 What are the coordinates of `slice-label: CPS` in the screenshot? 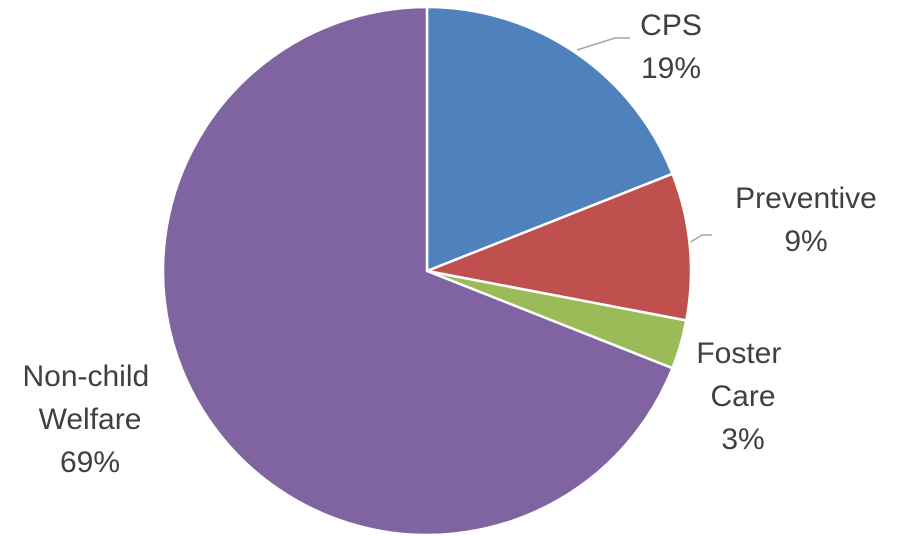 It's located at (671, 25).